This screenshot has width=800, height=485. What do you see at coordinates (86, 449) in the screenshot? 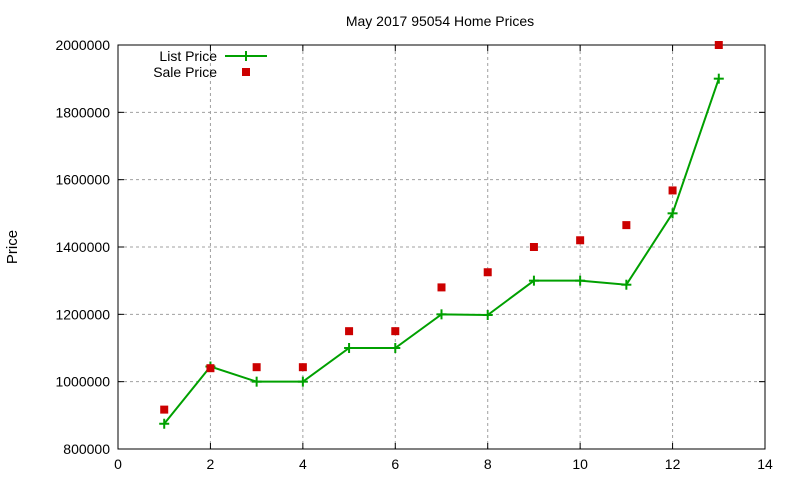
I see `y-tick-label: 800000` at bounding box center [86, 449].